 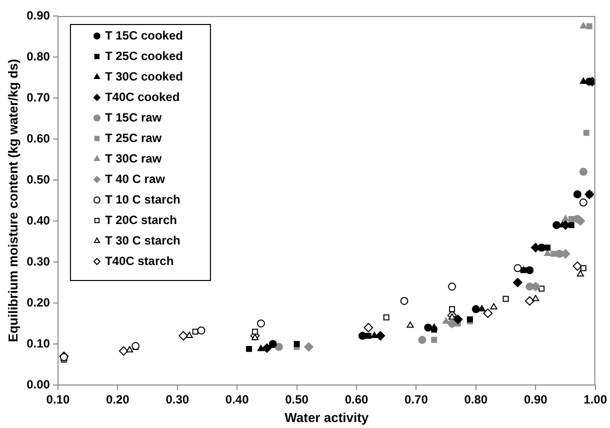 I want to click on legend-label: T 20C starch, so click(x=140, y=219).